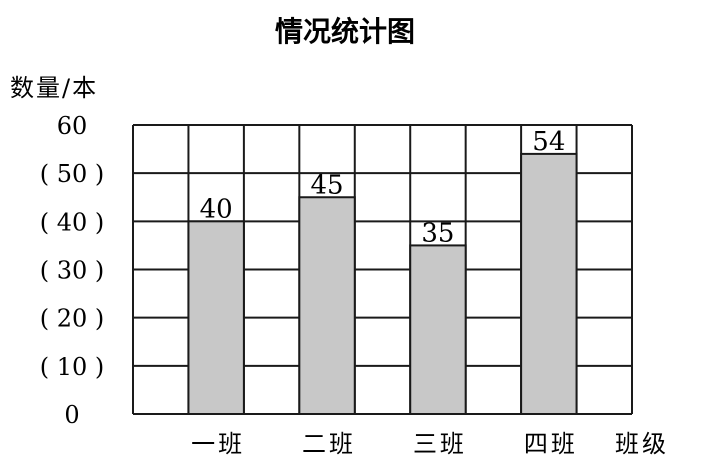 The height and width of the screenshot is (464, 702). What do you see at coordinates (216, 209) in the screenshot?
I see `data-label: 40` at bounding box center [216, 209].